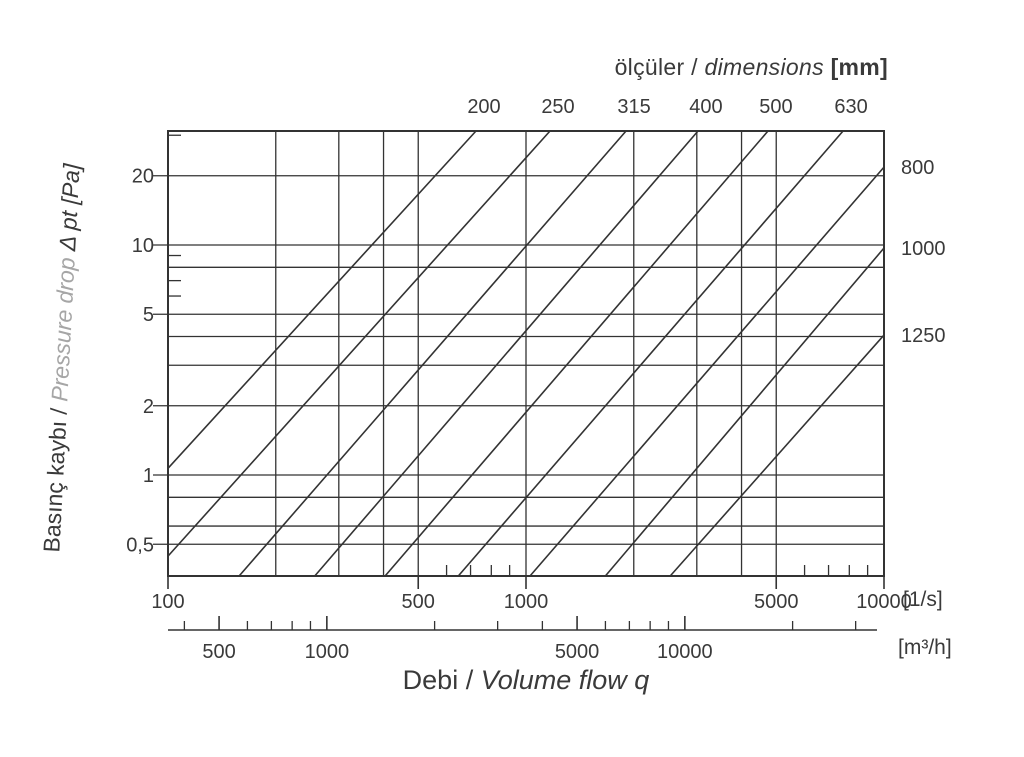 The image size is (1024, 757). What do you see at coordinates (167, 602) in the screenshot?
I see `x-tick-label-100: 100` at bounding box center [167, 602].